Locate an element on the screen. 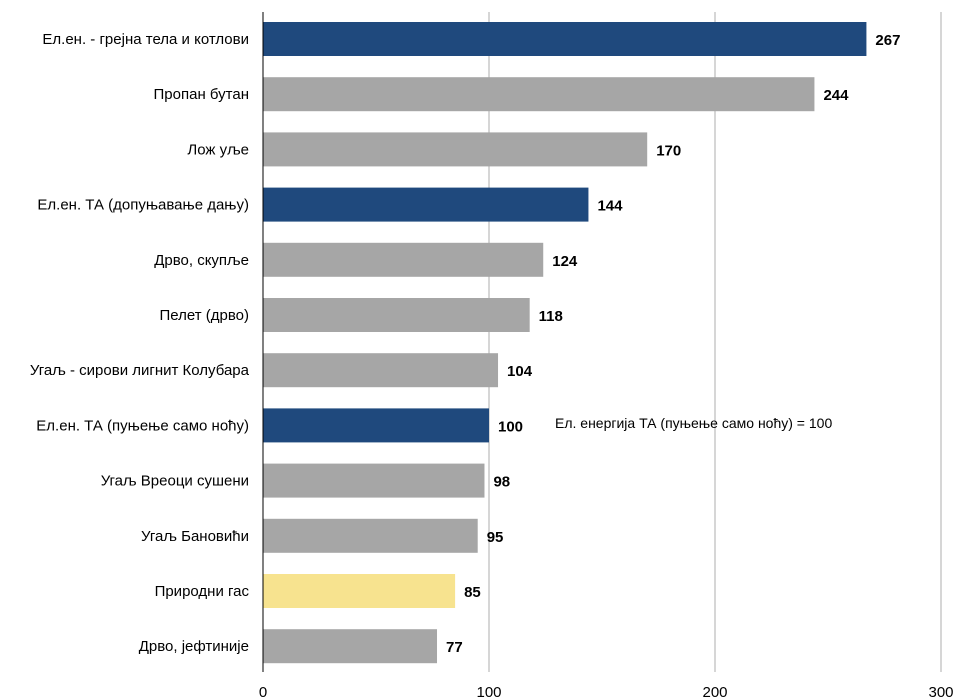 The image size is (958, 700). category-label-9: Угаљ Бановићи is located at coordinates (195, 536).